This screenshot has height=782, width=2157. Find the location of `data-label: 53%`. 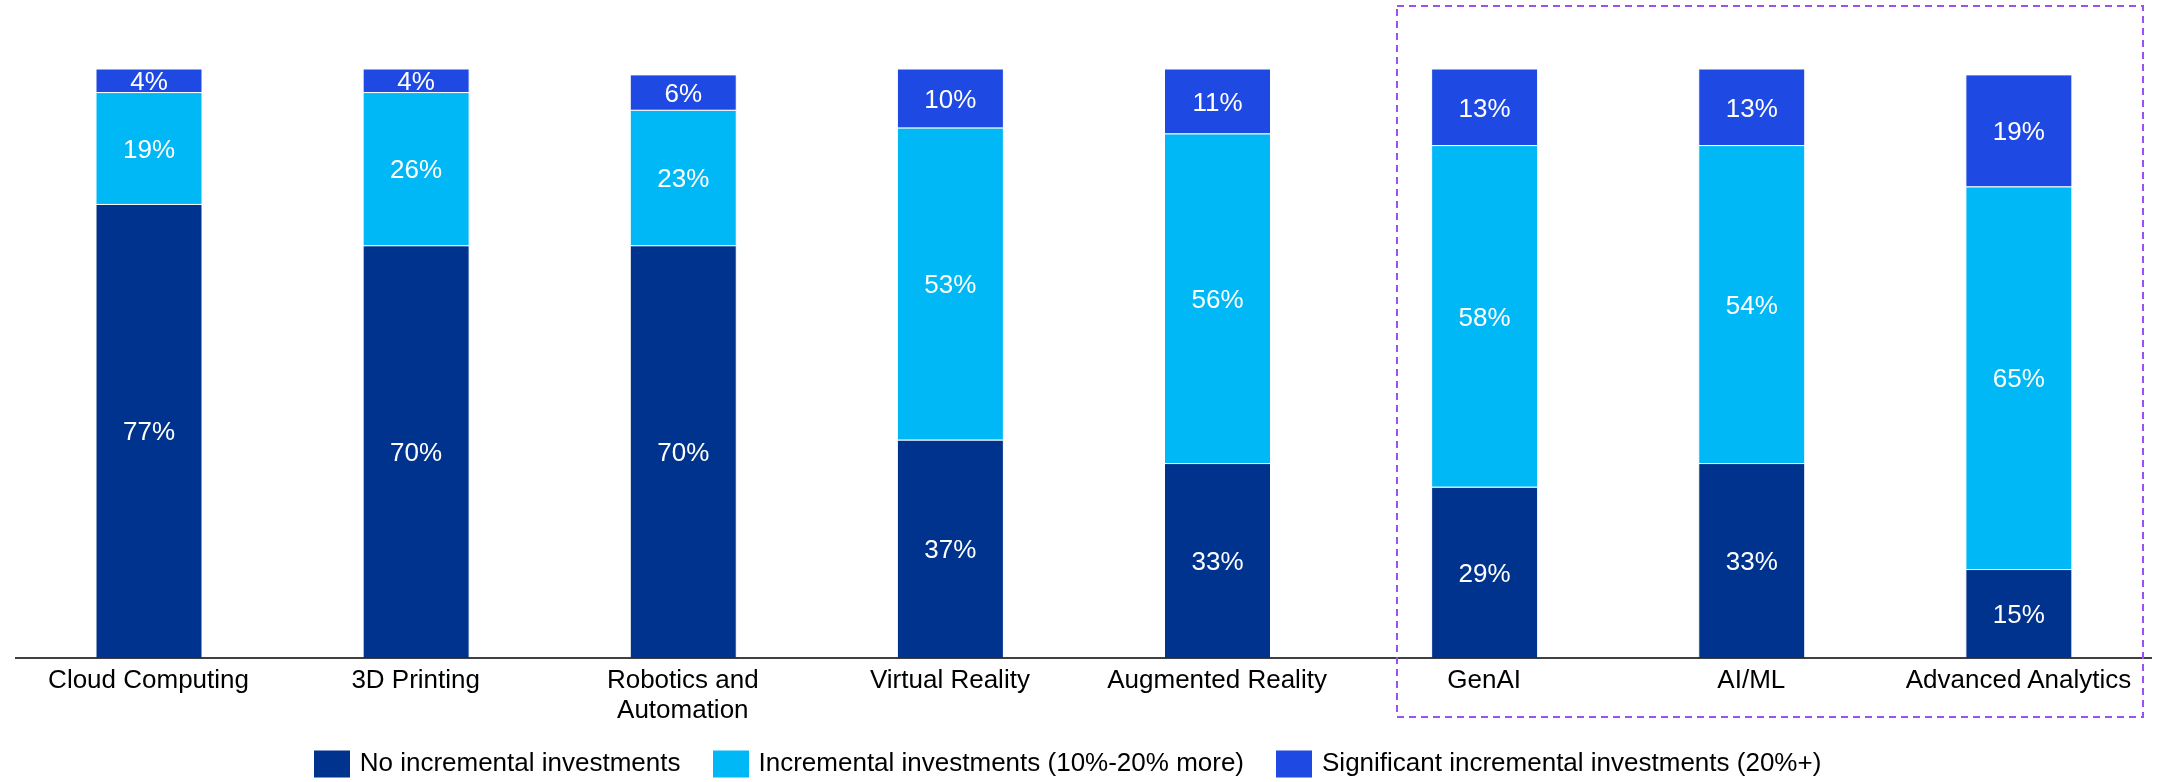

data-label: 53% is located at coordinates (950, 284).